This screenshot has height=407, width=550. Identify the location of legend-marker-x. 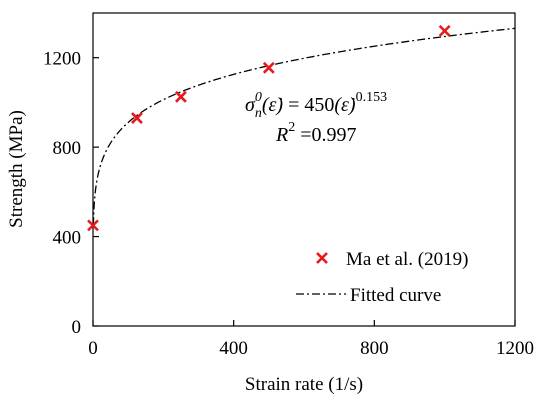
(322, 258).